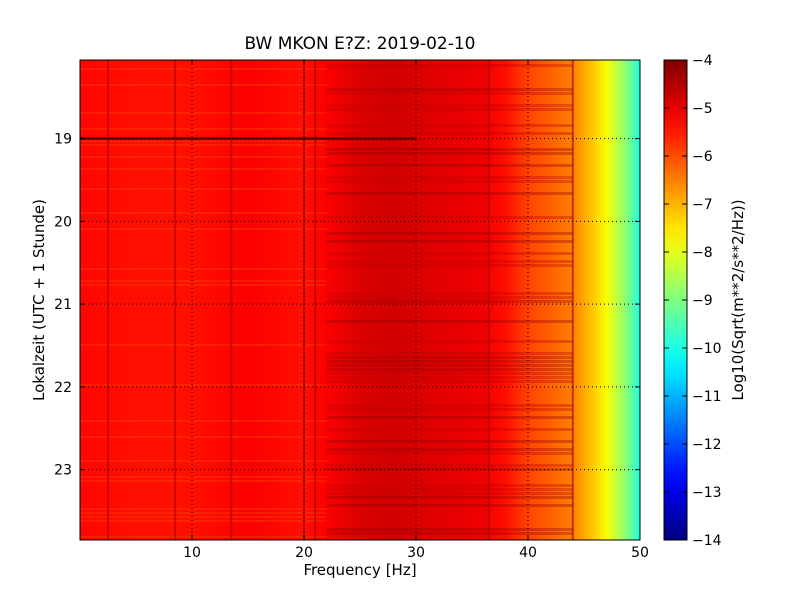 The height and width of the screenshot is (600, 800). Describe the element at coordinates (304, 553) in the screenshot. I see `x-tick-label-1: 20` at that location.